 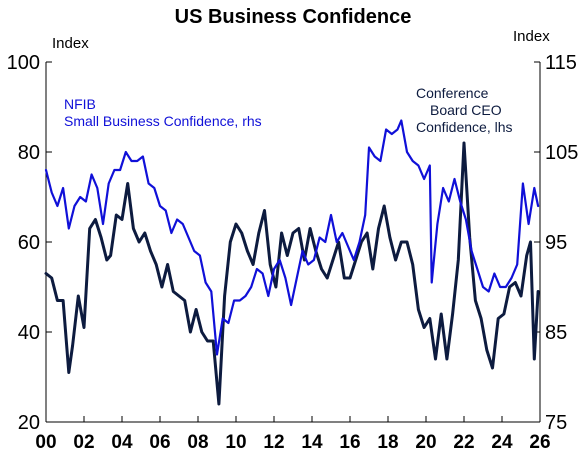 I want to click on ceo-label-line-3: Confidence, lhs, so click(x=464, y=127).